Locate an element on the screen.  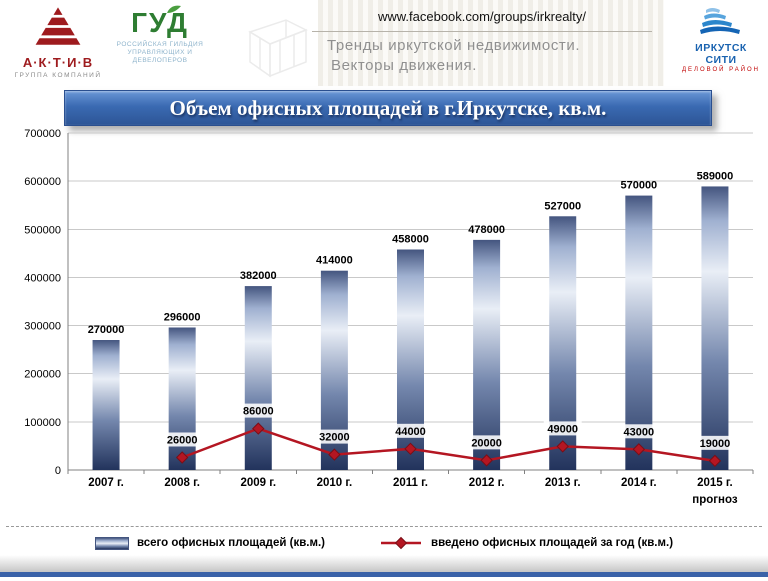
y-tick-label: 500000 is located at coordinates (42, 230).